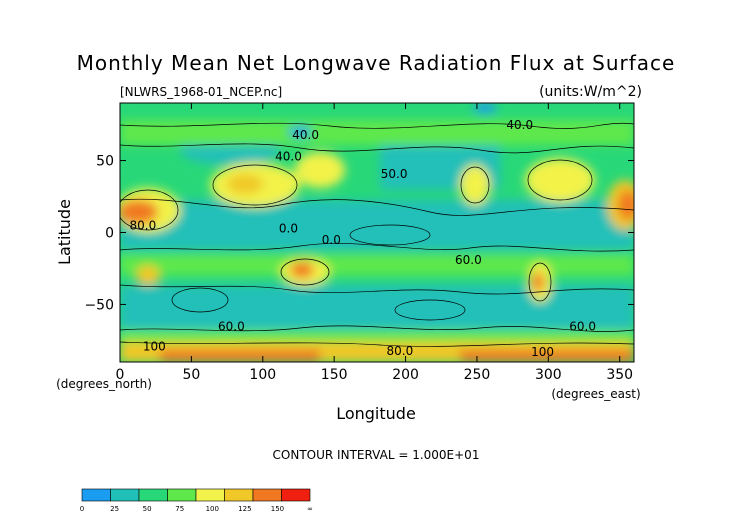 The image size is (752, 532). I want to click on contour-label: 50.0, so click(394, 174).